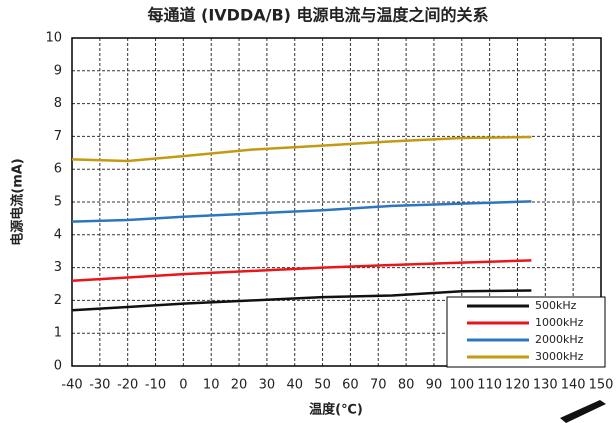  I want to click on y-tick-label: 3, so click(58, 267).